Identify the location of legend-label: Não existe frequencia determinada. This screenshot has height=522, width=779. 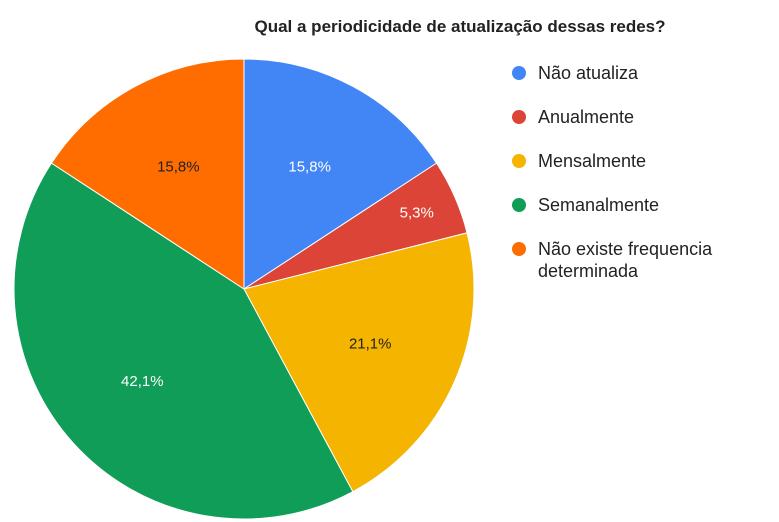
(625, 260).